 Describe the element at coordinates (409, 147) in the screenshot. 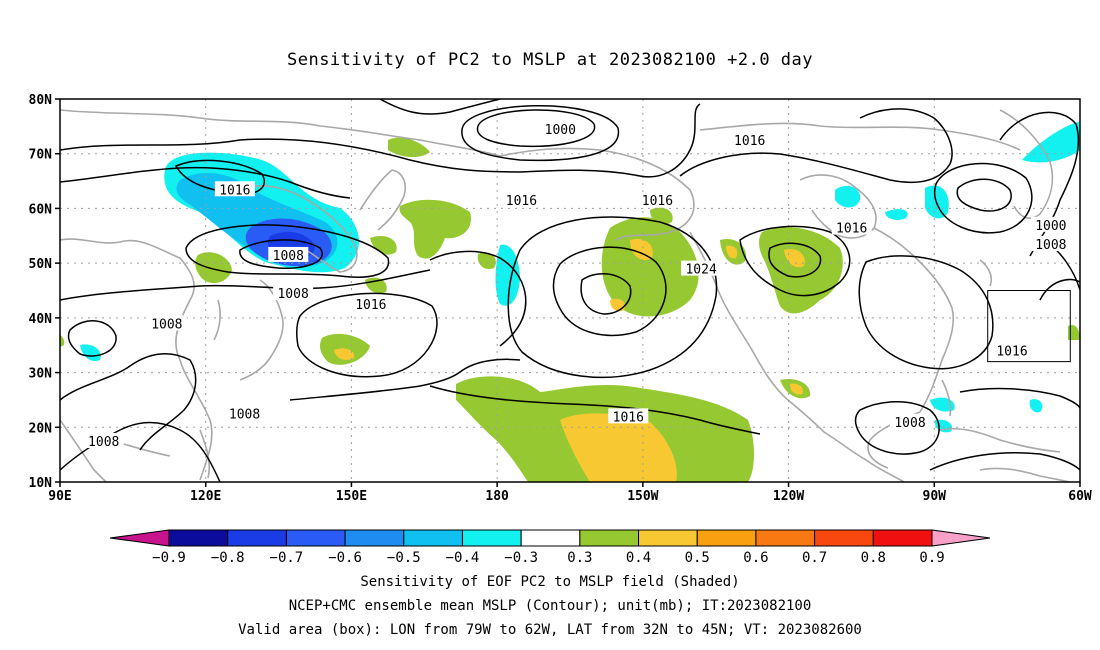

I see `shade-pos-siberia` at that location.